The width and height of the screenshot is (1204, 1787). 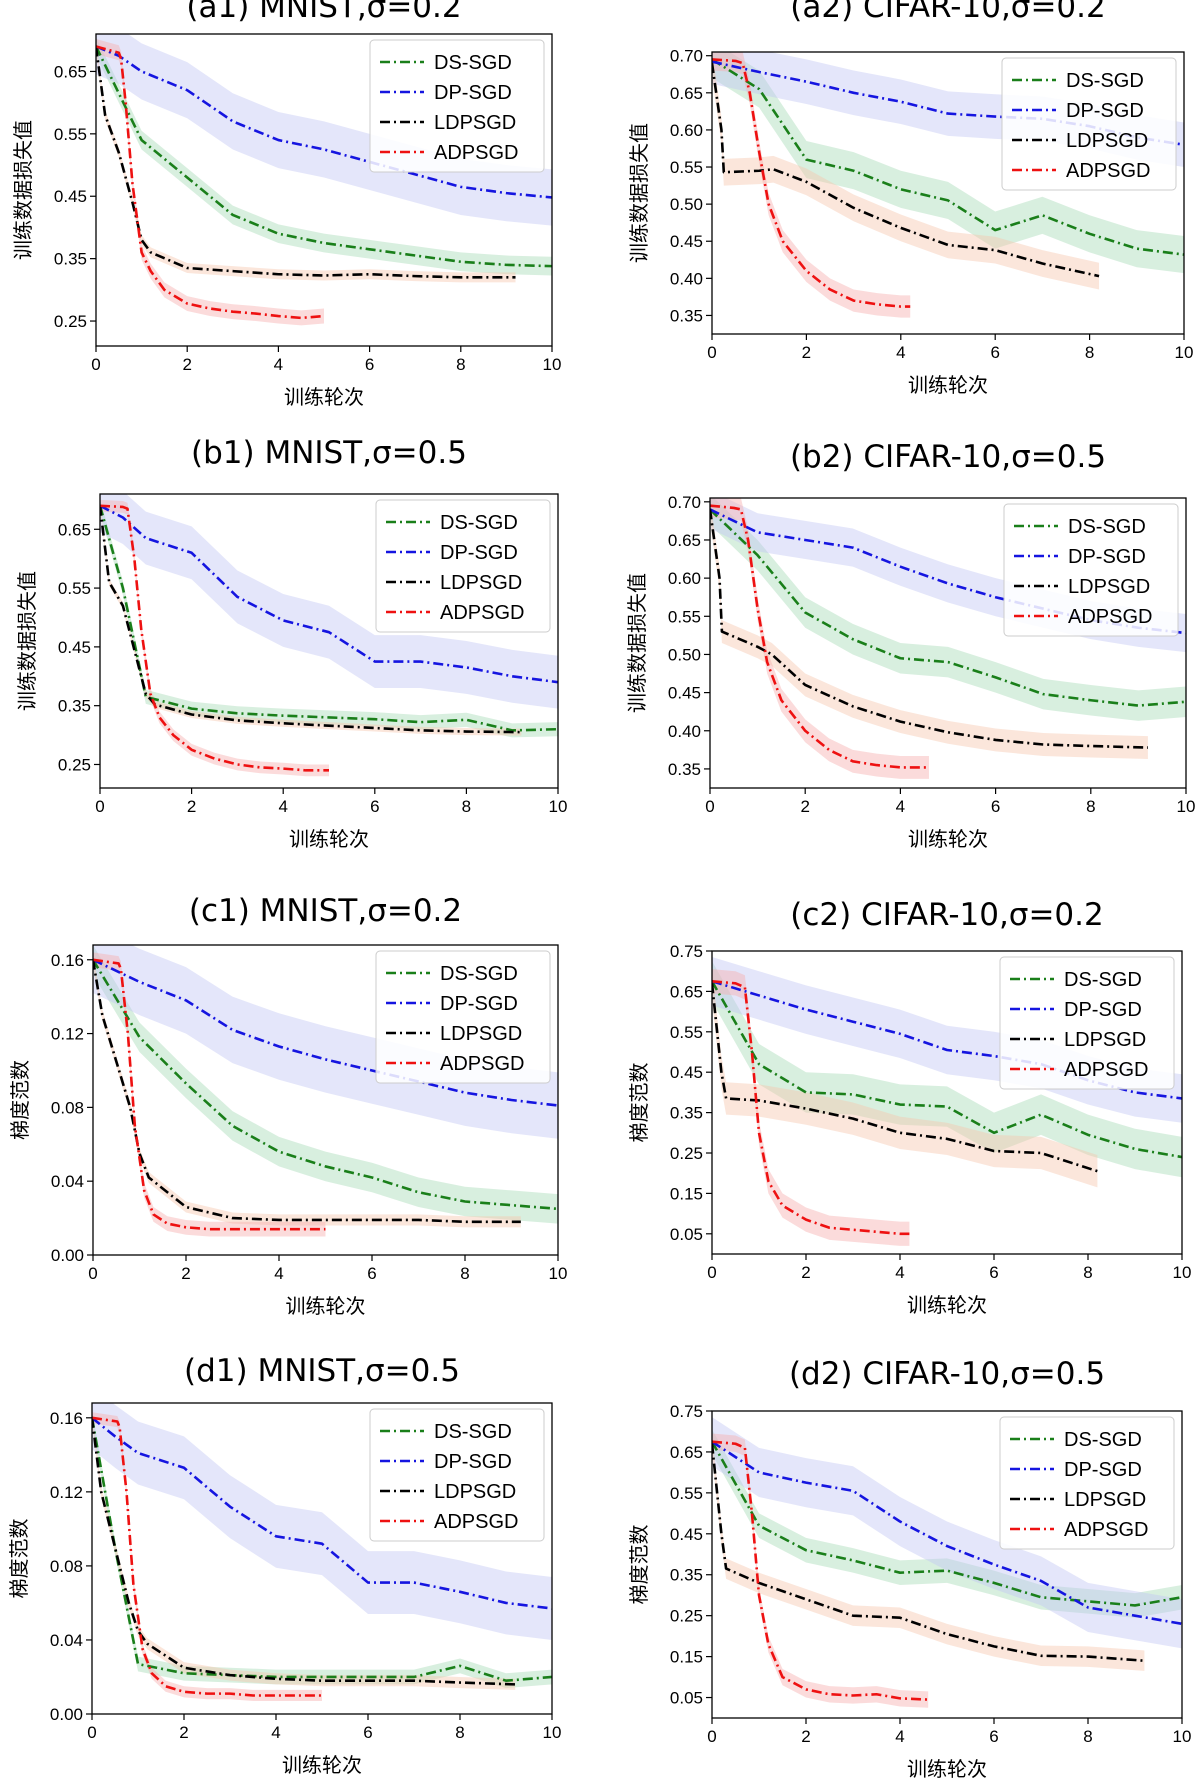 I want to click on panel-title: (b1) MNIST,σ=0.5, so click(x=329, y=453).